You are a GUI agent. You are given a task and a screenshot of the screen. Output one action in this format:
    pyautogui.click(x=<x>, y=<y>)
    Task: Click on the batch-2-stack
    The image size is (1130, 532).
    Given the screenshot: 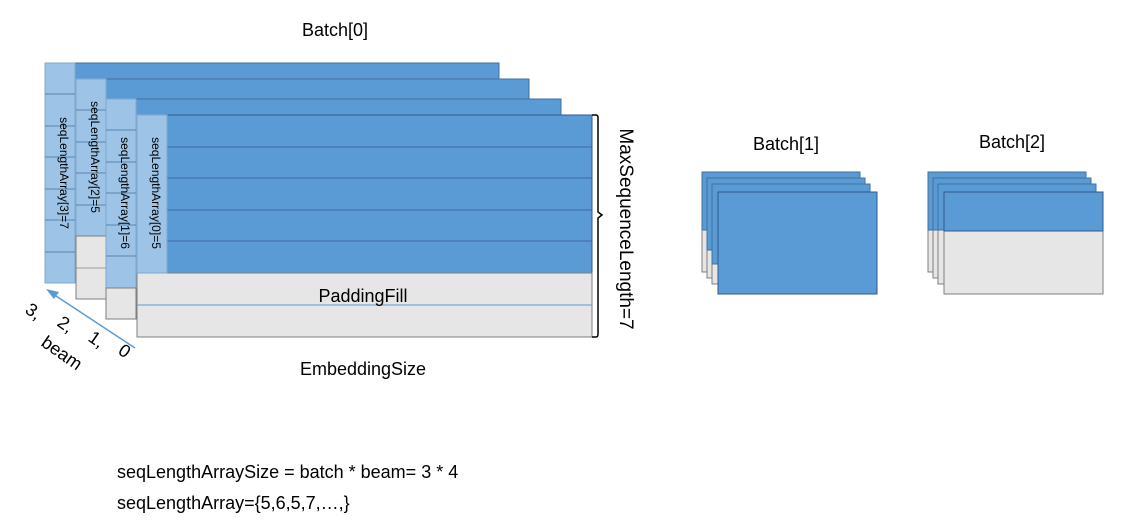 What is the action you would take?
    pyautogui.click(x=1015, y=233)
    